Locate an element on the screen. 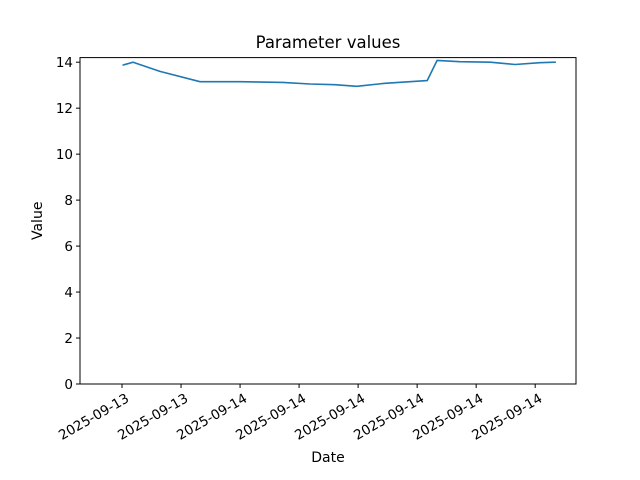 Image resolution: width=640 pixels, height=480 pixels. y-axis-label: Value is located at coordinates (38, 221).